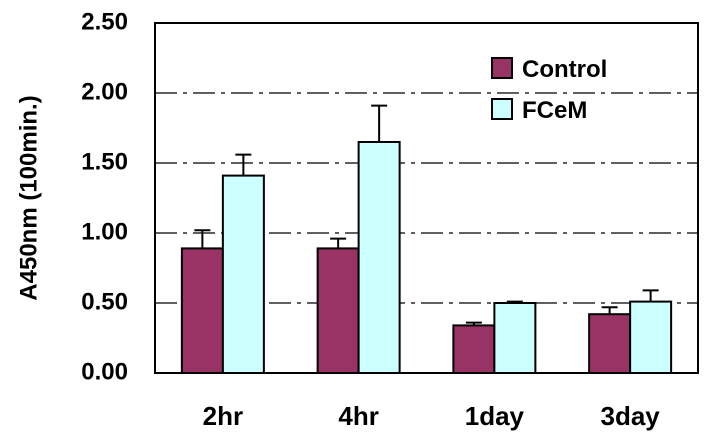 This screenshot has width=707, height=435. I want to click on y-tick-label: 1.00, so click(104, 231).